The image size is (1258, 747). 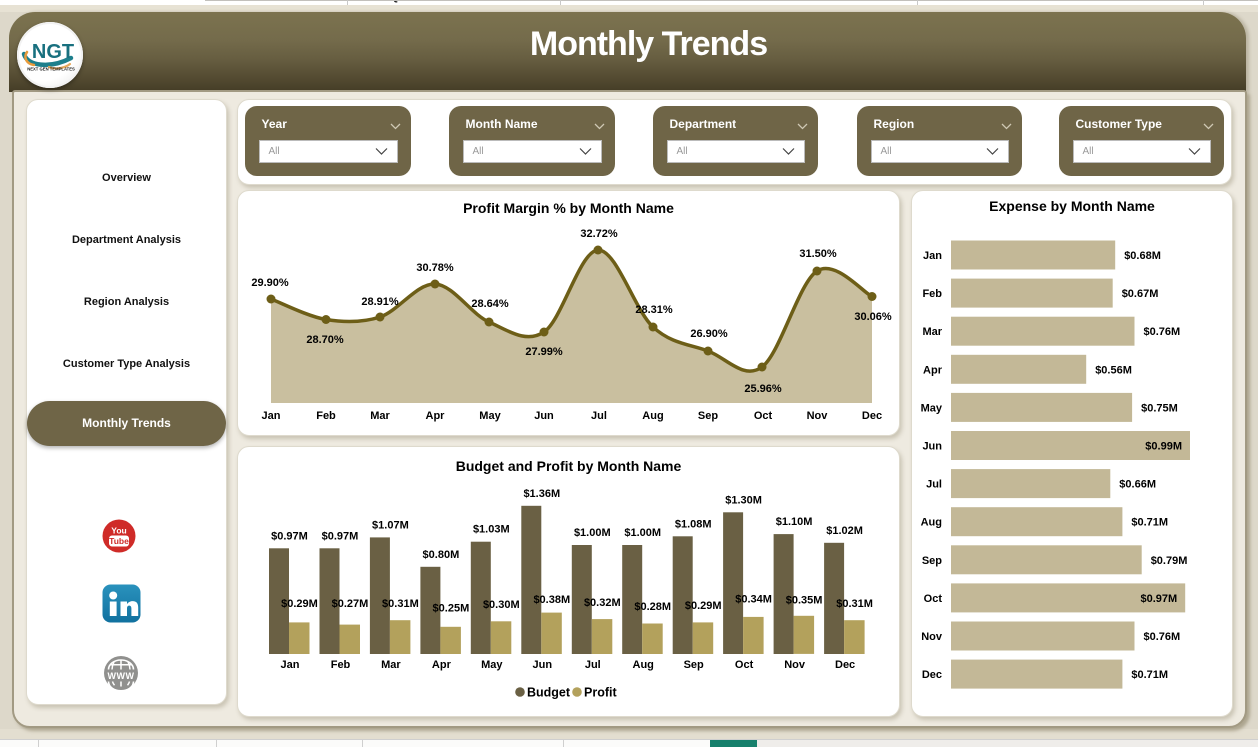 What do you see at coordinates (441, 555) in the screenshot?
I see `svg-text: $0.80M` at bounding box center [441, 555].